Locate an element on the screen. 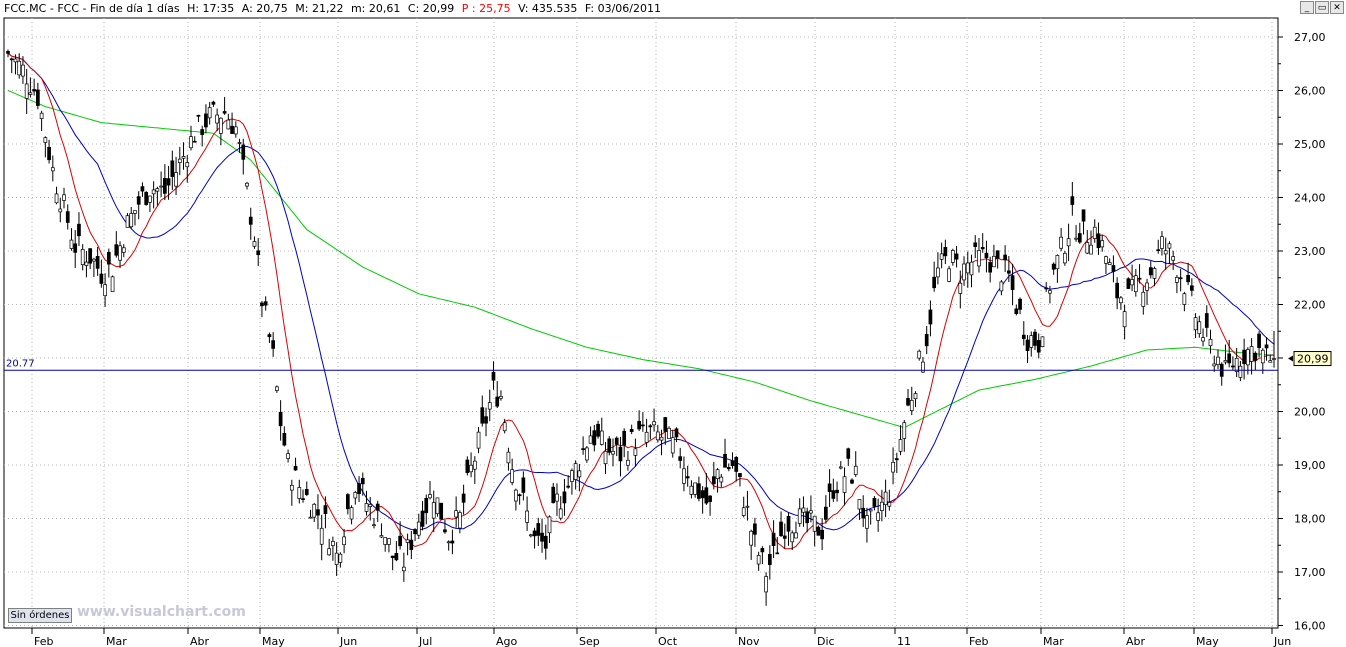 This screenshot has width=1346, height=647. x-tick-label: May is located at coordinates (1207, 641).